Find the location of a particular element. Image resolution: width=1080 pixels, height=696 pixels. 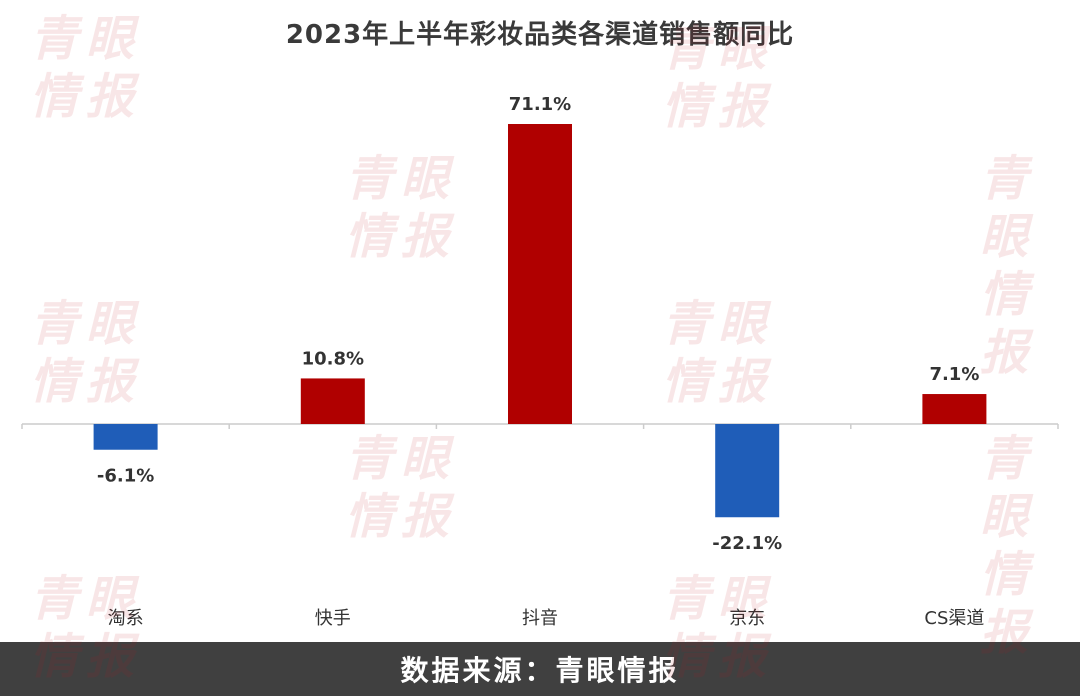

category-label-3: 抖音 is located at coordinates (540, 618).